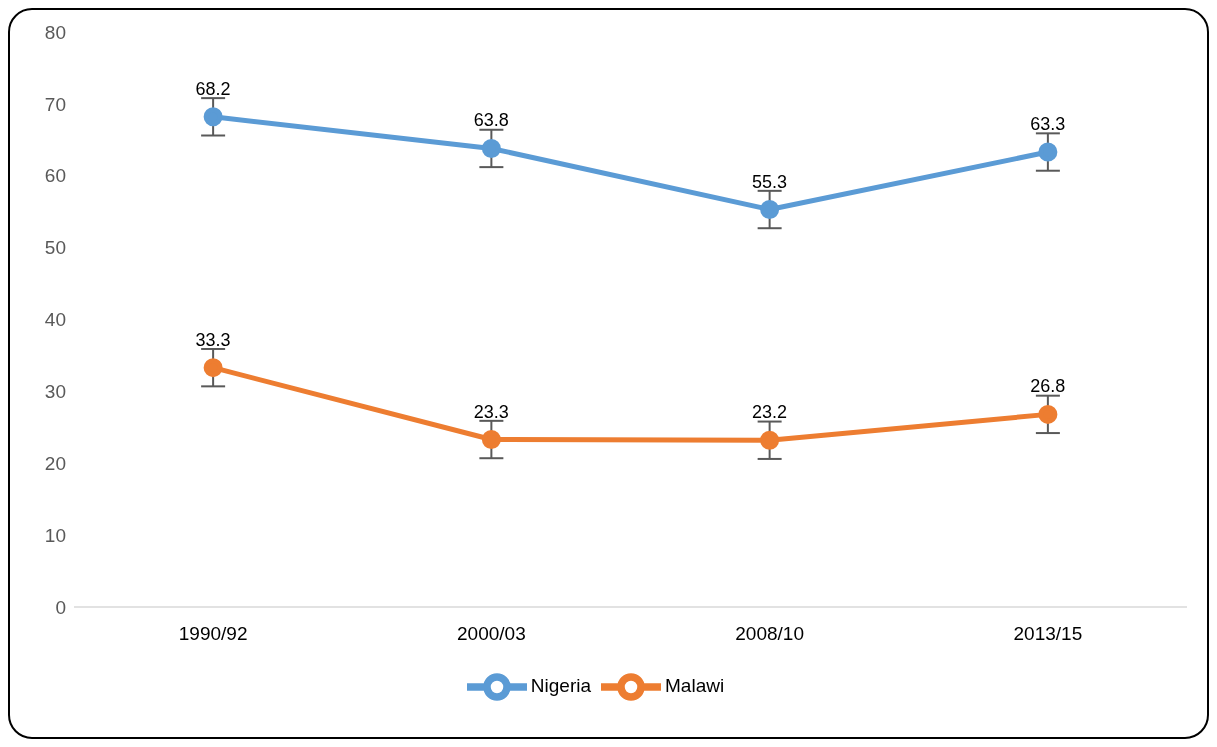  Describe the element at coordinates (491, 411) in the screenshot. I see `data-label: 23.3` at that location.